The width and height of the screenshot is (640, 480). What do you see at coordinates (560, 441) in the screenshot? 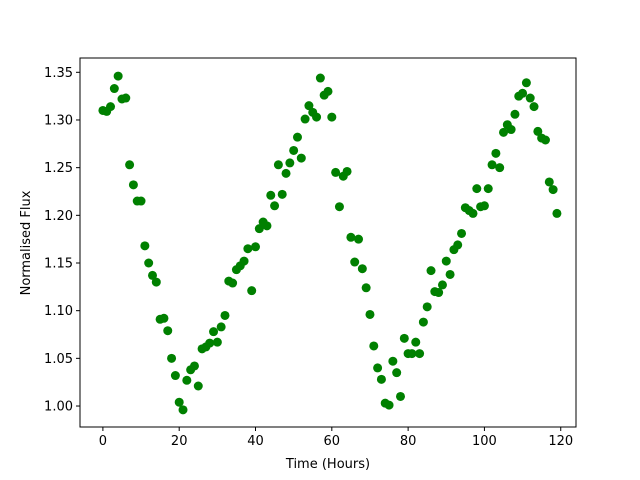
I see `x-tick-label: 120` at bounding box center [560, 441].